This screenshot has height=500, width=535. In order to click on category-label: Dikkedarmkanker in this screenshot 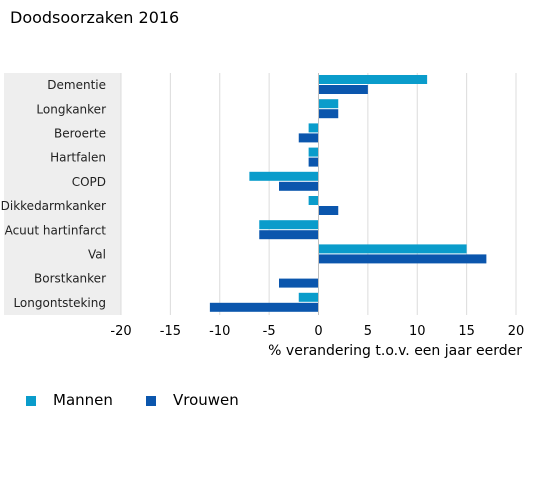, I will do `click(53, 206)`.